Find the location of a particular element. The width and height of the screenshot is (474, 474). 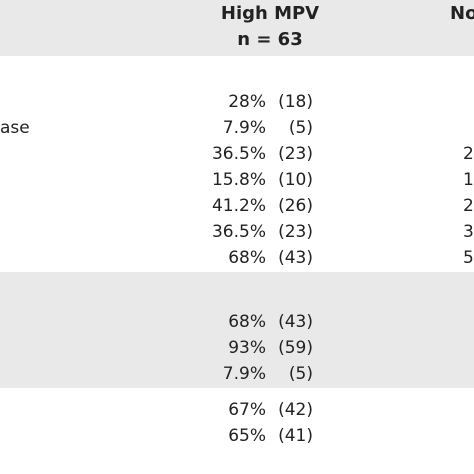

header-band is located at coordinates (237, 28).